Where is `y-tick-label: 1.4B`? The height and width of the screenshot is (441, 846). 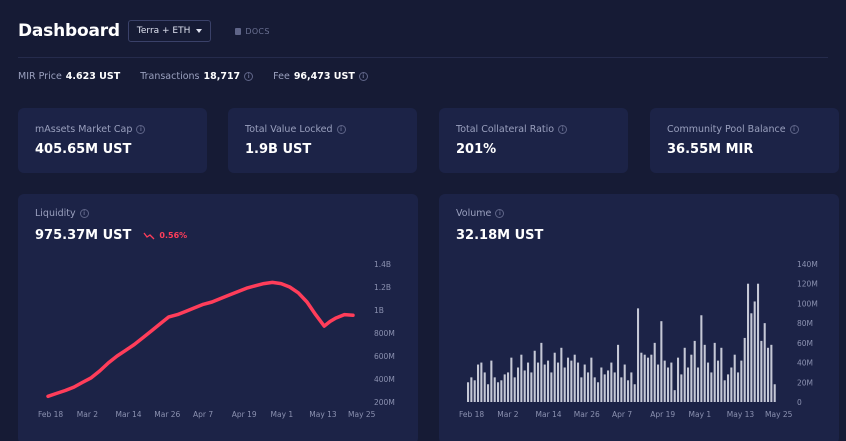 y-tick-label: 1.4B is located at coordinates (382, 264).